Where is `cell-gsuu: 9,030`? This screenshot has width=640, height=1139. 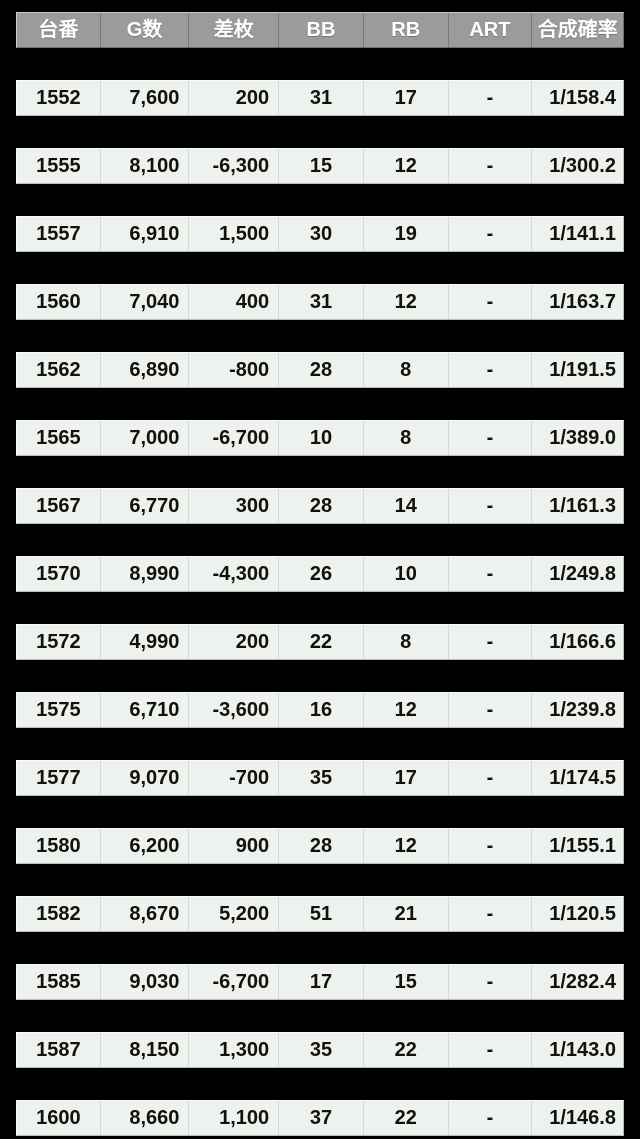
cell-gsuu: 9,030 is located at coordinates (145, 982).